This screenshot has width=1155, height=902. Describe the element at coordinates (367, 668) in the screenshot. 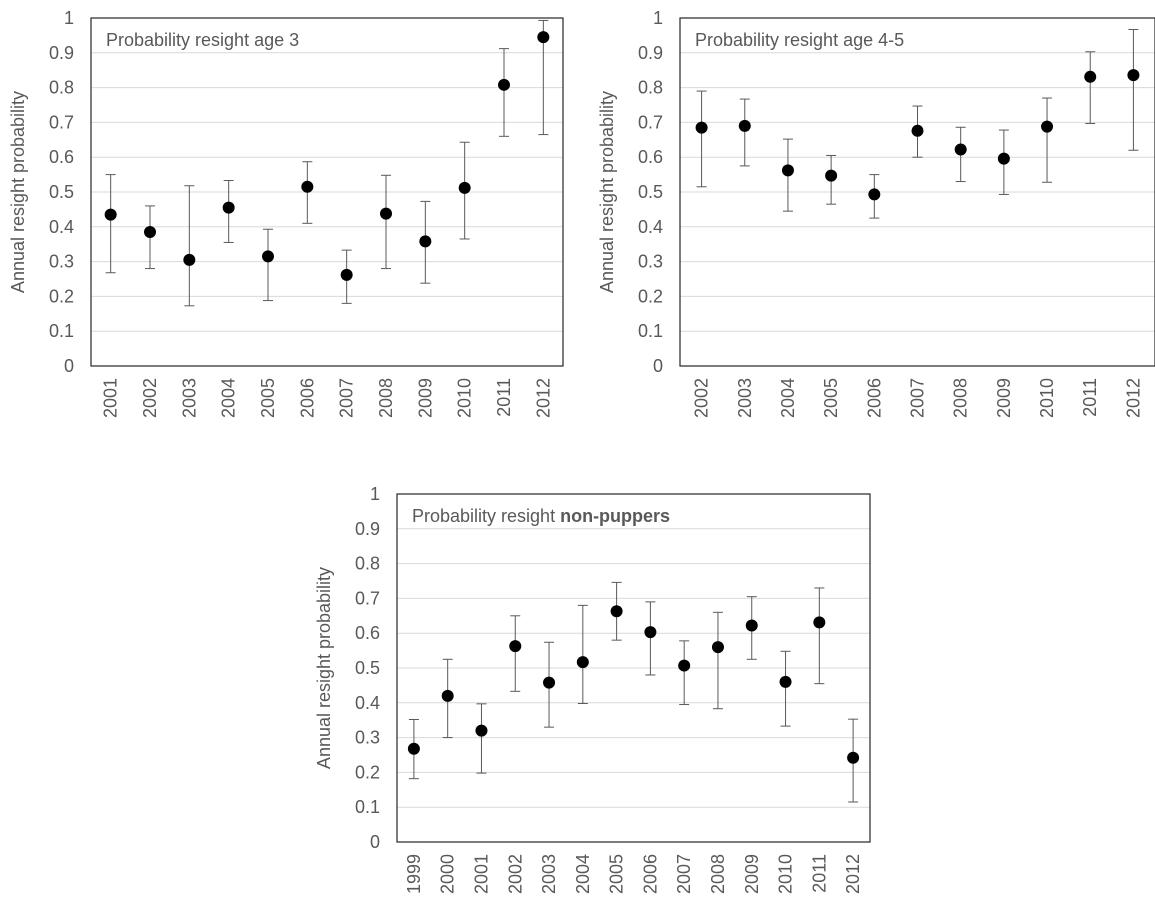

I see `y-tick-label: 0.5` at that location.